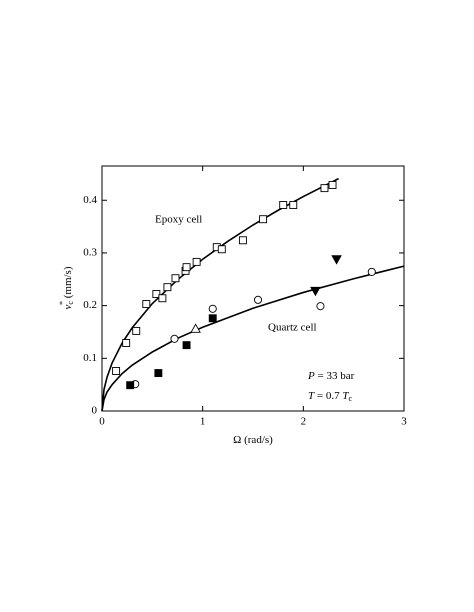  I want to click on y-tick-label: 0.4, so click(90, 200).